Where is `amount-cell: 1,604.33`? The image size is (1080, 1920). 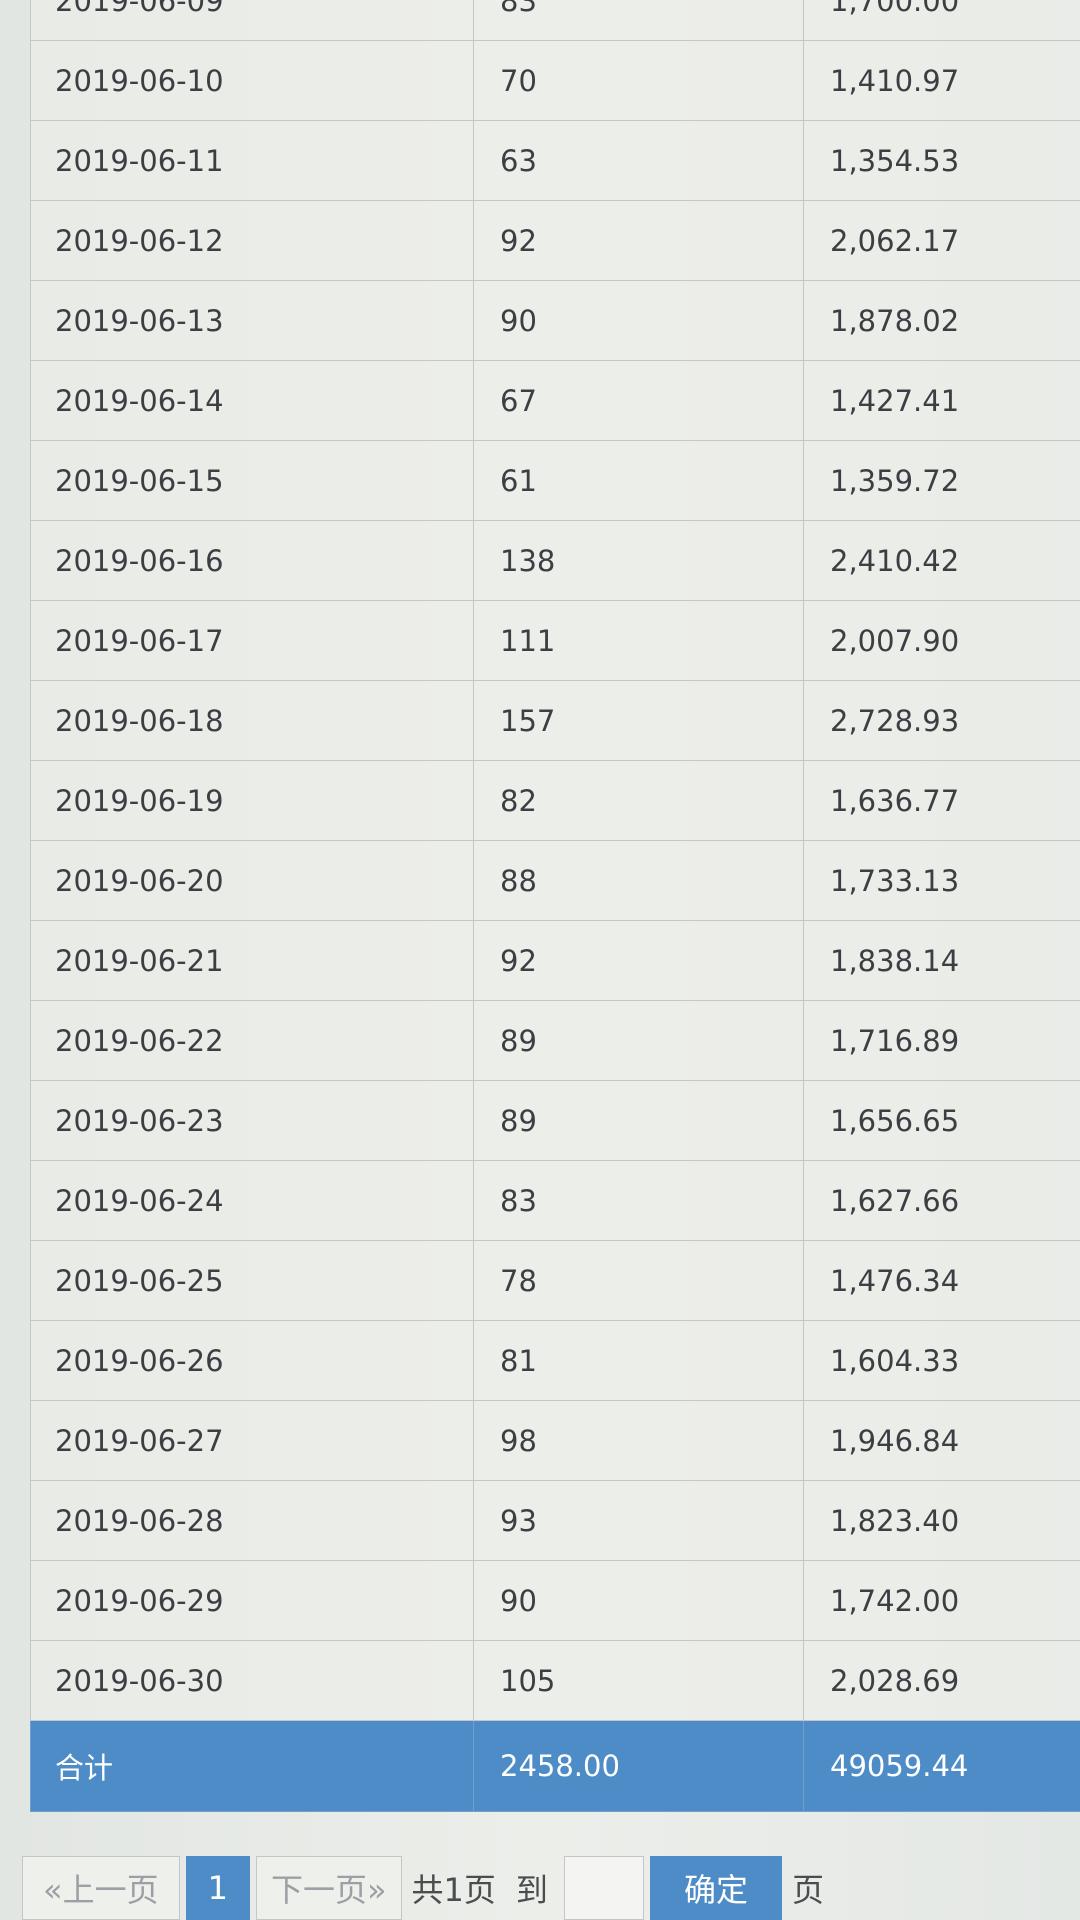 amount-cell: 1,604.33 is located at coordinates (941, 1360).